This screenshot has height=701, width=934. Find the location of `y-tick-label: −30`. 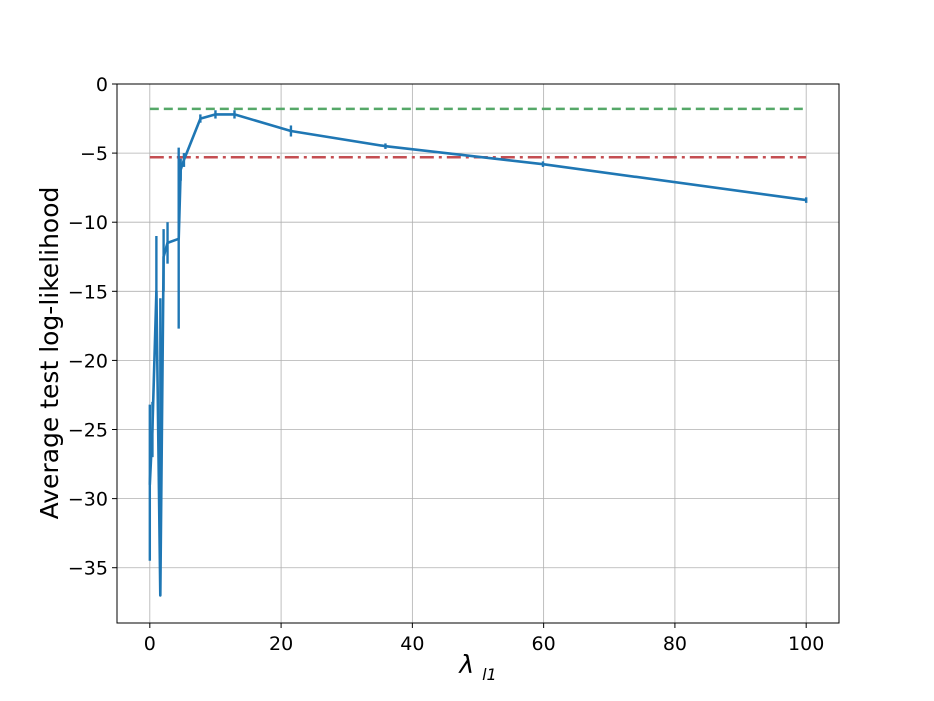

y-tick-label: −30 is located at coordinates (88, 500).